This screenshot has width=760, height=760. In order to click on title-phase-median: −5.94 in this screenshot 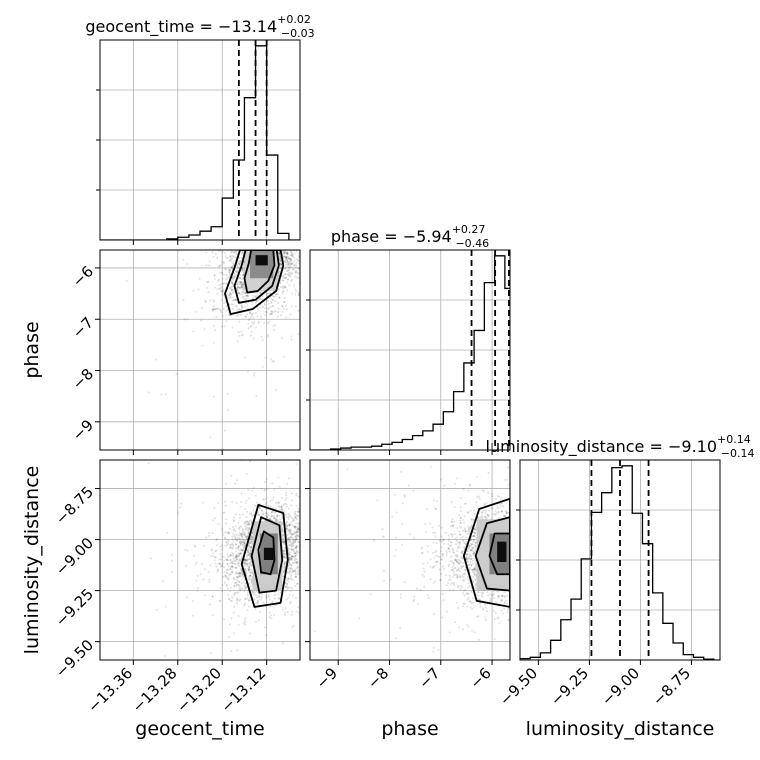, I will do `click(427, 236)`.